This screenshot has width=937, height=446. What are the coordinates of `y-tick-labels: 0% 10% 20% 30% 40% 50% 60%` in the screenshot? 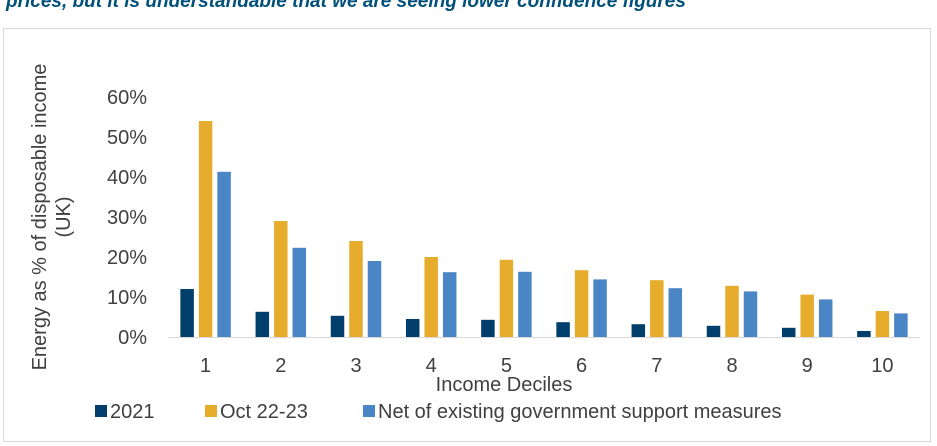 It's located at (127, 218).